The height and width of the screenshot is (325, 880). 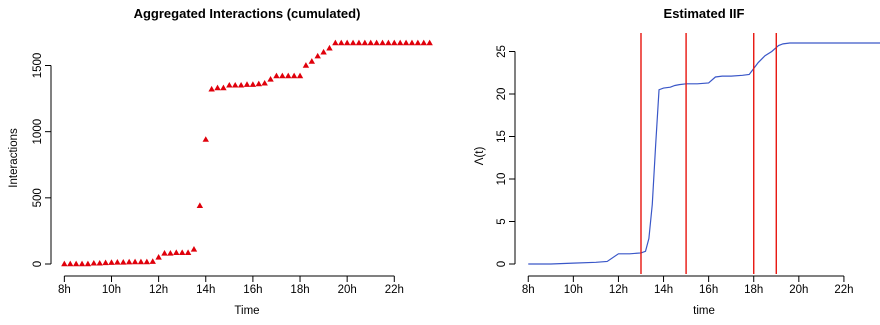 What do you see at coordinates (38, 132) in the screenshot?
I see `y-tick-label: 1000` at bounding box center [38, 132].